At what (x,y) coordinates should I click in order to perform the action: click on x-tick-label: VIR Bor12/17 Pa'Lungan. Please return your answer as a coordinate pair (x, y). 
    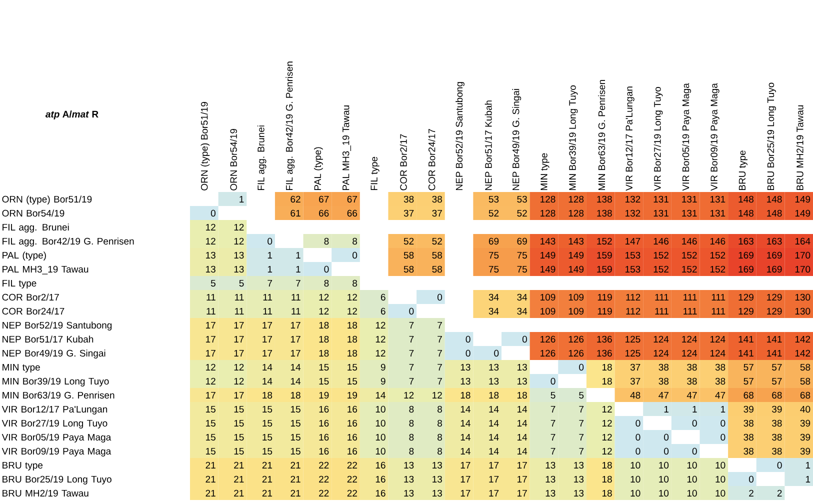
    Looking at the image, I should click on (630, 138).